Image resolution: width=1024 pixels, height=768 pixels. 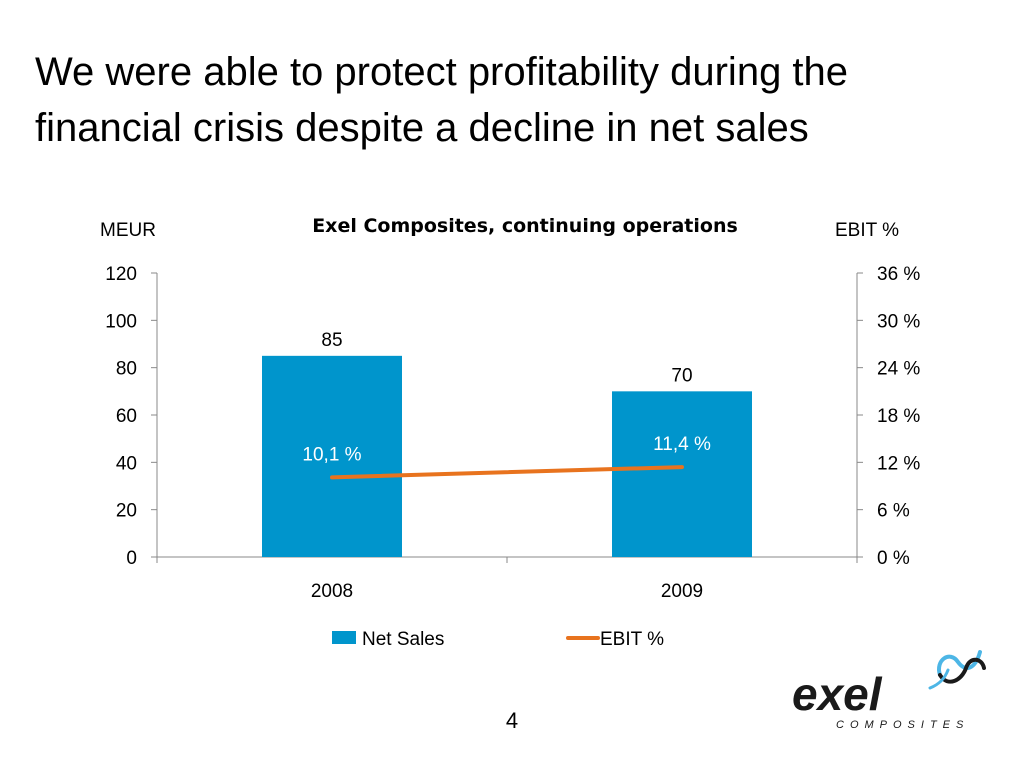 I want to click on y-right-tick-label: 18 %, so click(x=898, y=416).